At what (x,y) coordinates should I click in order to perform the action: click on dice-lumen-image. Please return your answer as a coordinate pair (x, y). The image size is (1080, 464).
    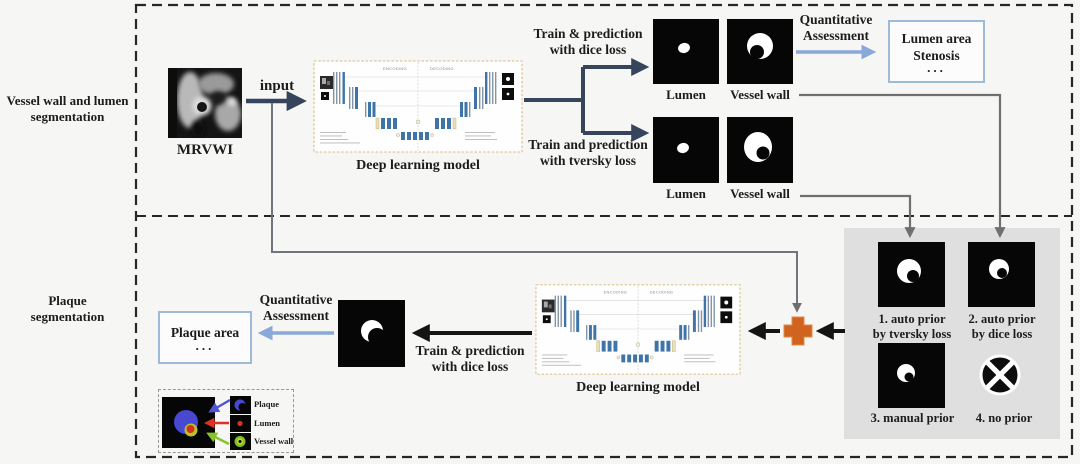
    Looking at the image, I should click on (686, 51).